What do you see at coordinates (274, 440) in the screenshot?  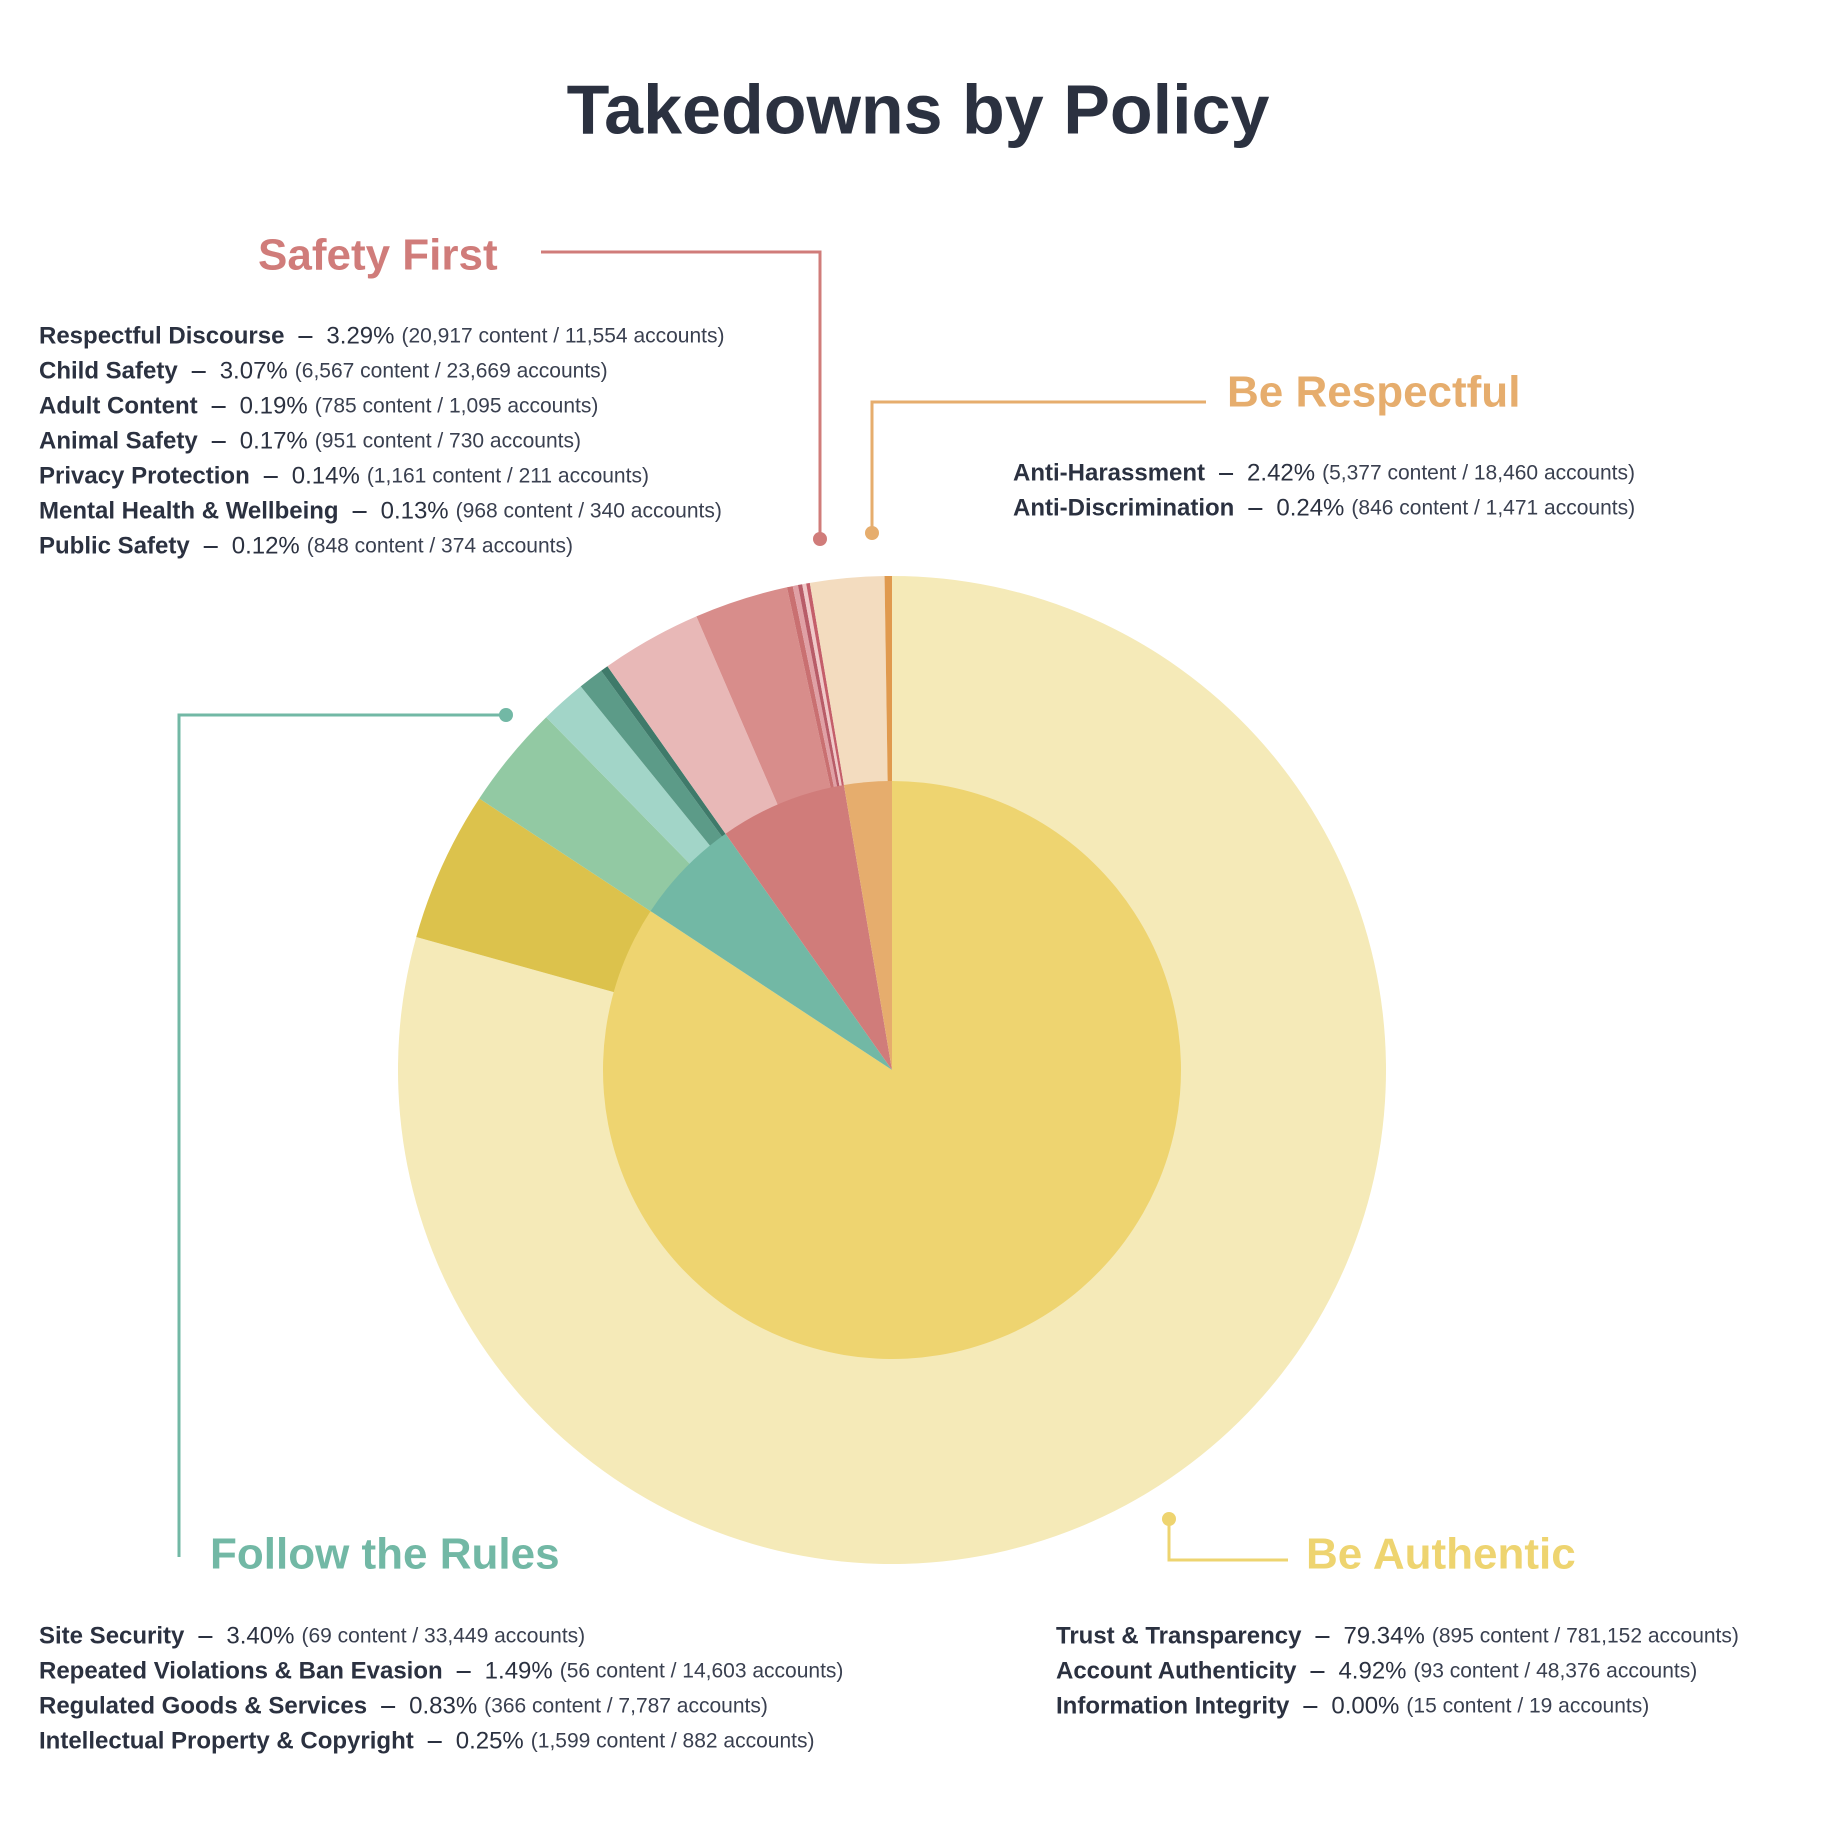 I see `item-value: 0.17%` at bounding box center [274, 440].